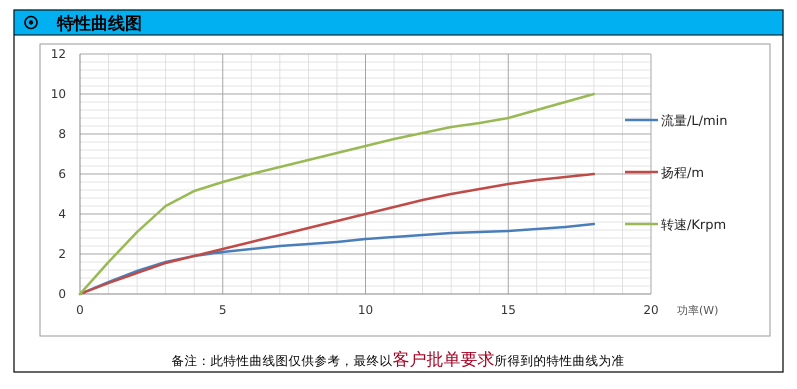  I want to click on x-axis-title: 功率(W), so click(697, 310).